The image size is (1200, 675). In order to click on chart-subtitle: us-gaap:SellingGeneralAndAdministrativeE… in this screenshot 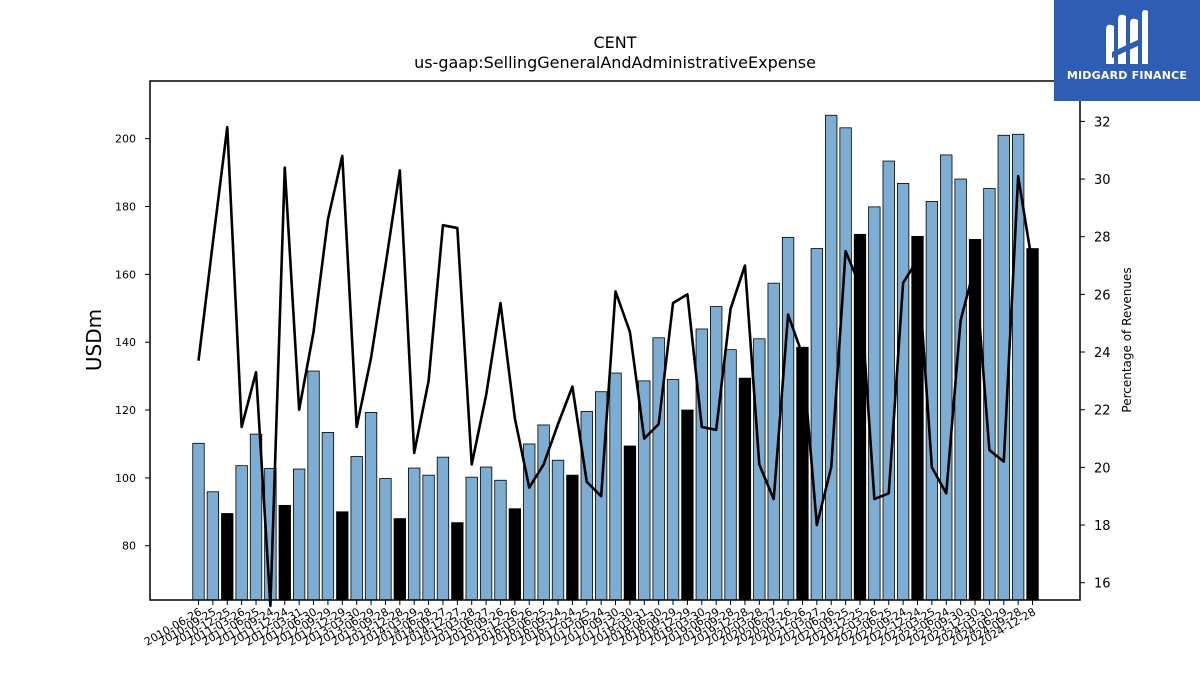, I will do `click(615, 62)`.